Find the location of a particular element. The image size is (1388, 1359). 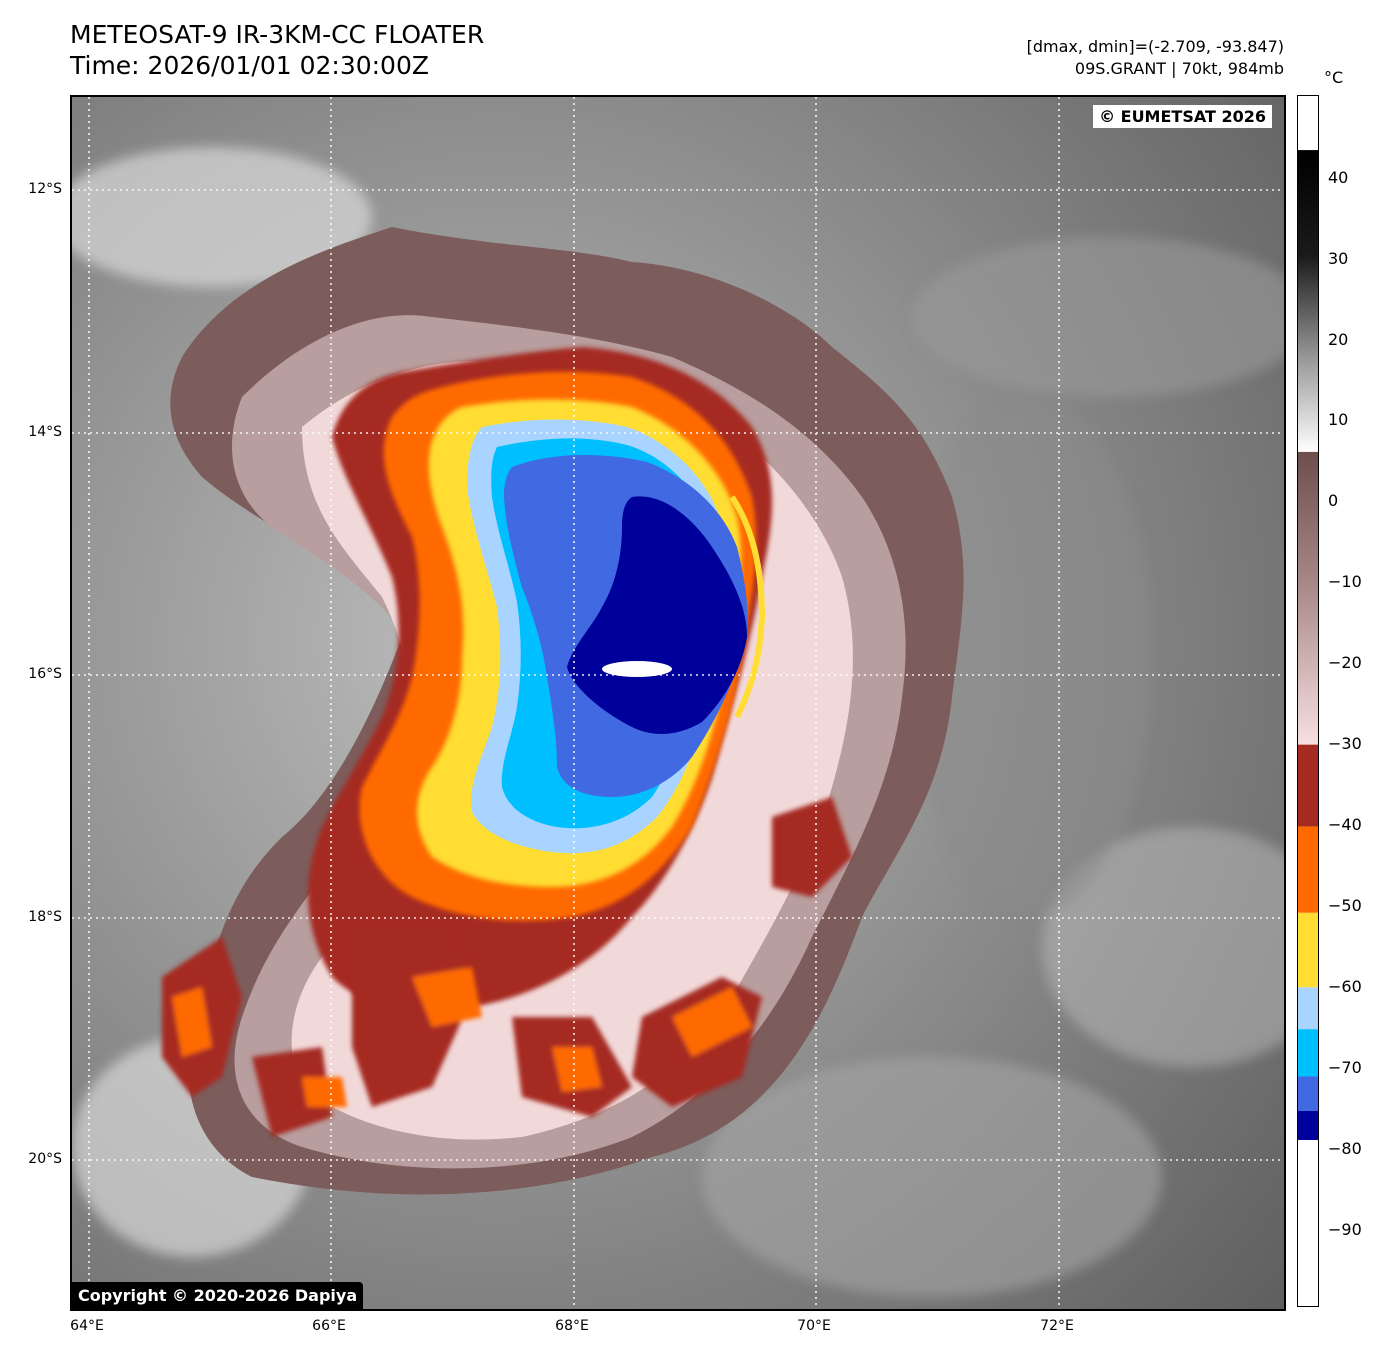

image-timestamp: Time: 2026/01/01 02:30:00Z is located at coordinates (249, 65).